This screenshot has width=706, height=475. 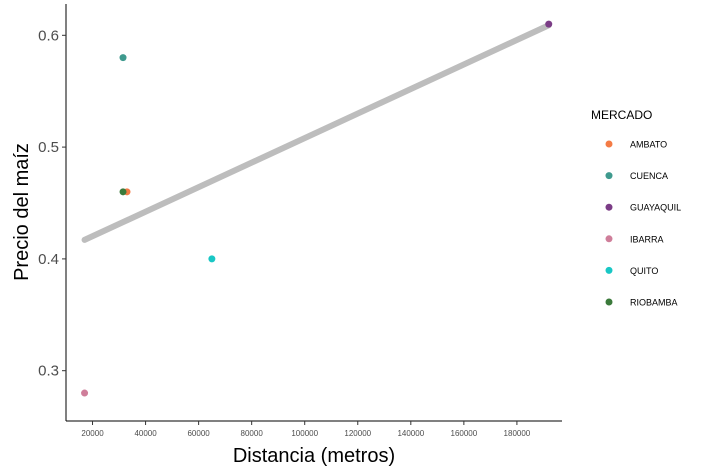 What do you see at coordinates (314, 456) in the screenshot?
I see `x-axis-title: Distancia (metros)` at bounding box center [314, 456].